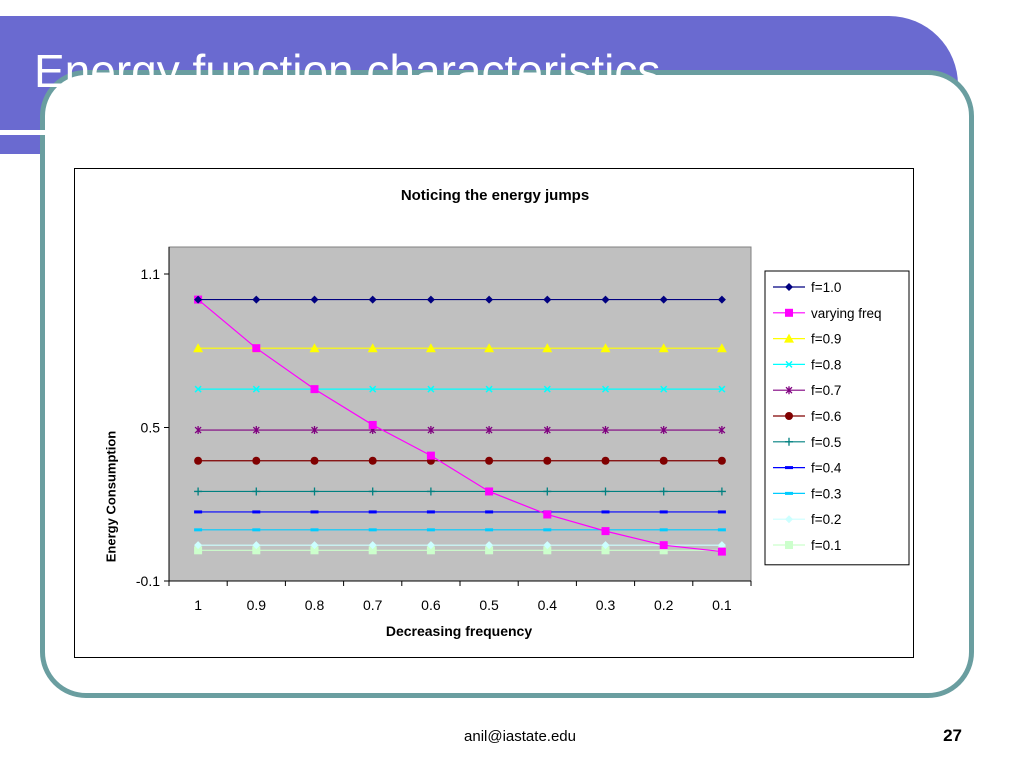 The width and height of the screenshot is (1024, 768). Describe the element at coordinates (452, 132) in the screenshot. I see `title-rule` at that location.